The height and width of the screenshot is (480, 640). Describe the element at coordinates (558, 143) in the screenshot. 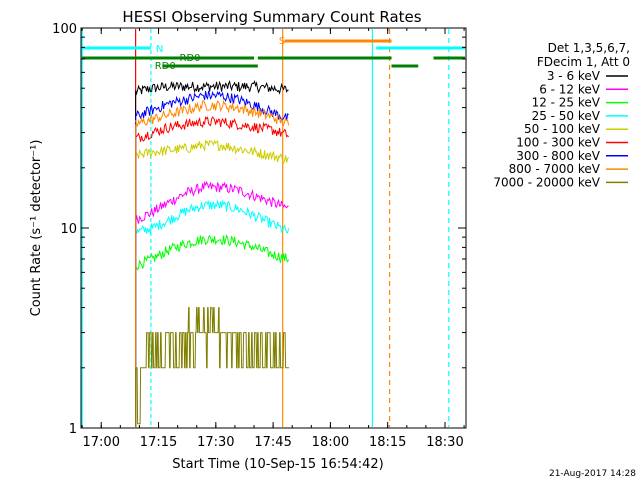

I see `legend-entry-label: 100 - 300 keV` at that location.